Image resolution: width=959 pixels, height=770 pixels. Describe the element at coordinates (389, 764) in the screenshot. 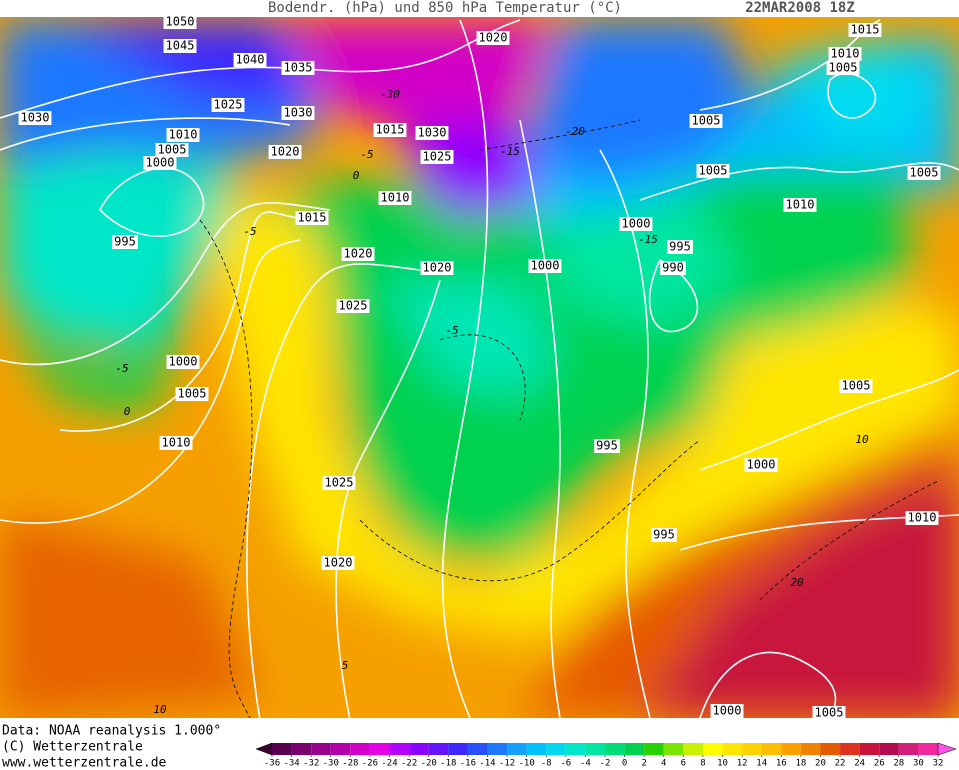

I see `colorbar-tick-label: -24` at that location.